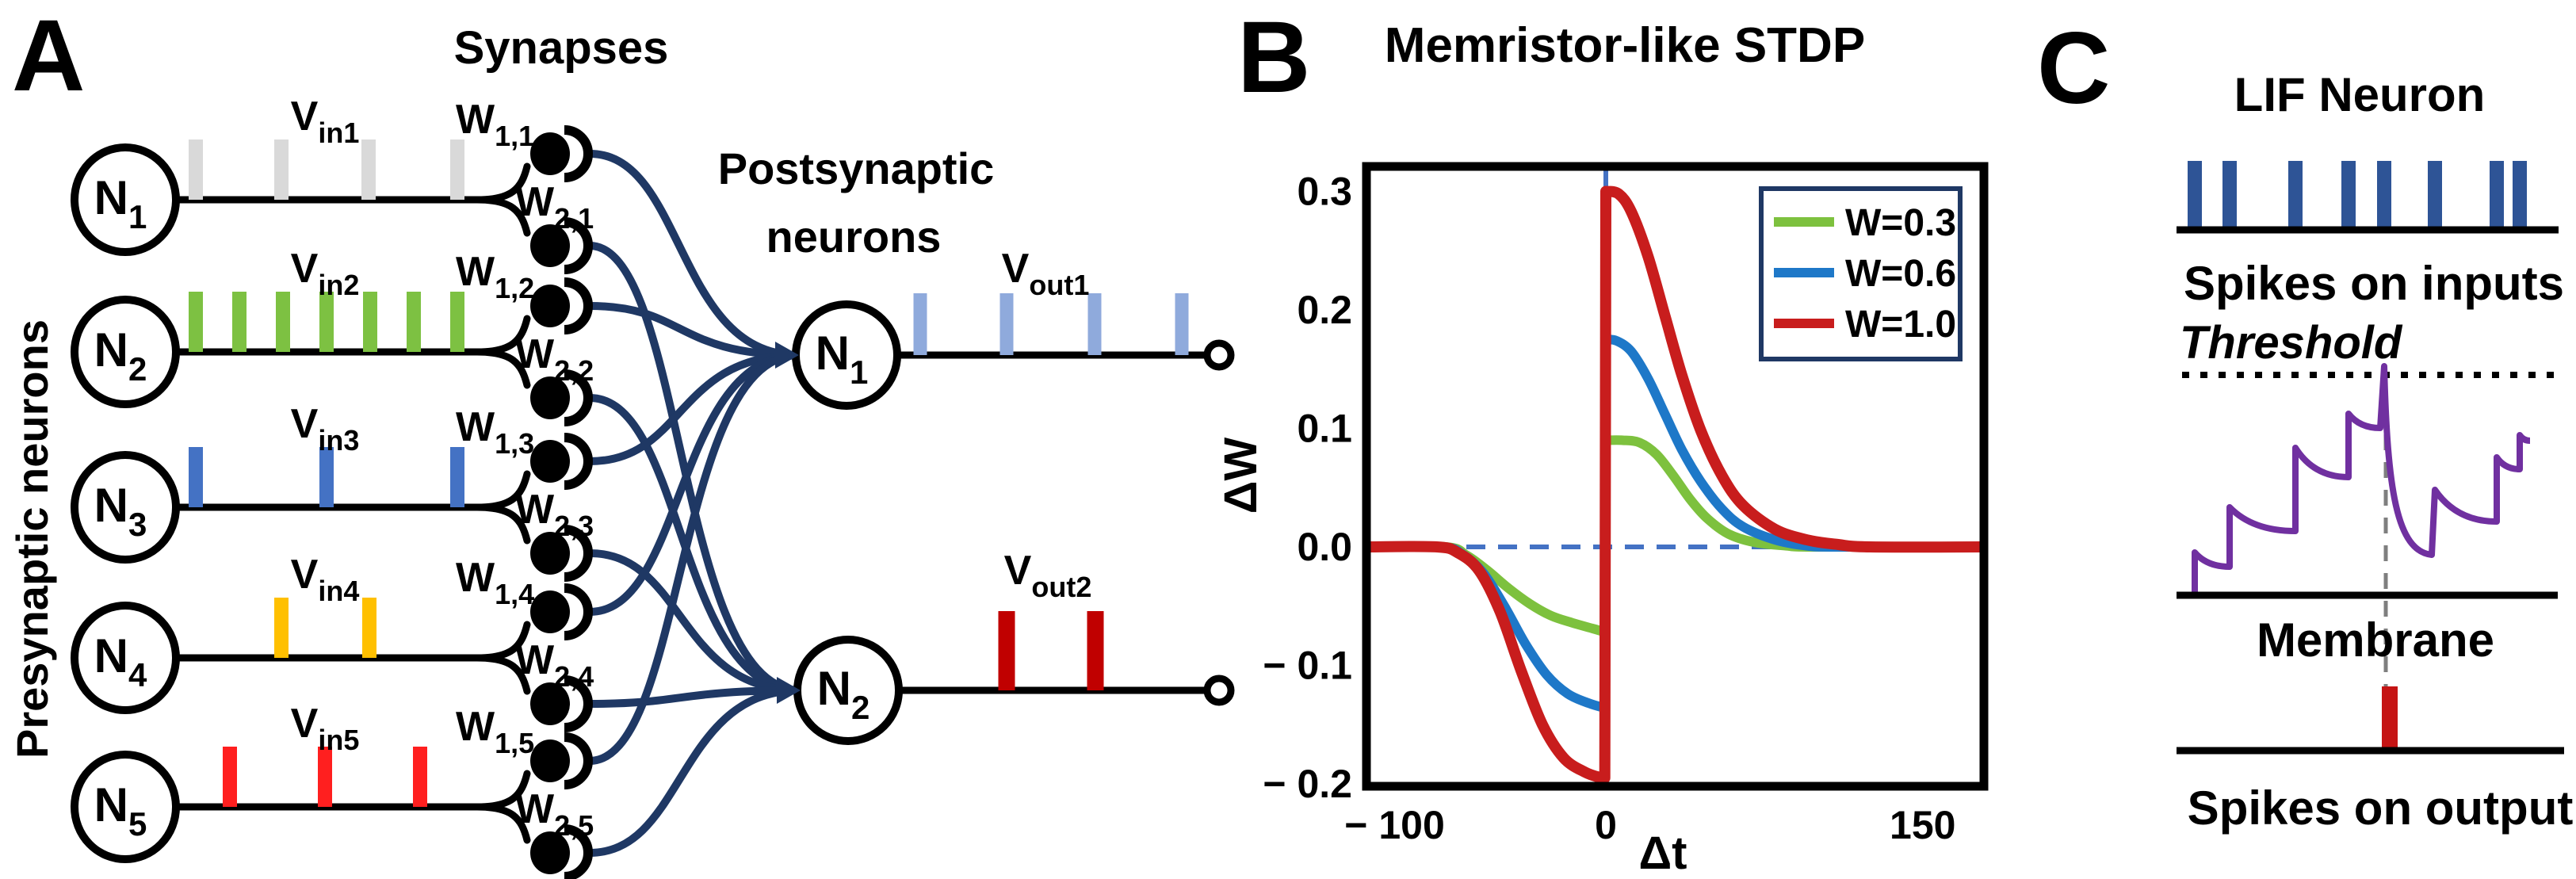  I want to click on presynaptic-neurons-label: Presynaptic neurons, so click(32, 539).